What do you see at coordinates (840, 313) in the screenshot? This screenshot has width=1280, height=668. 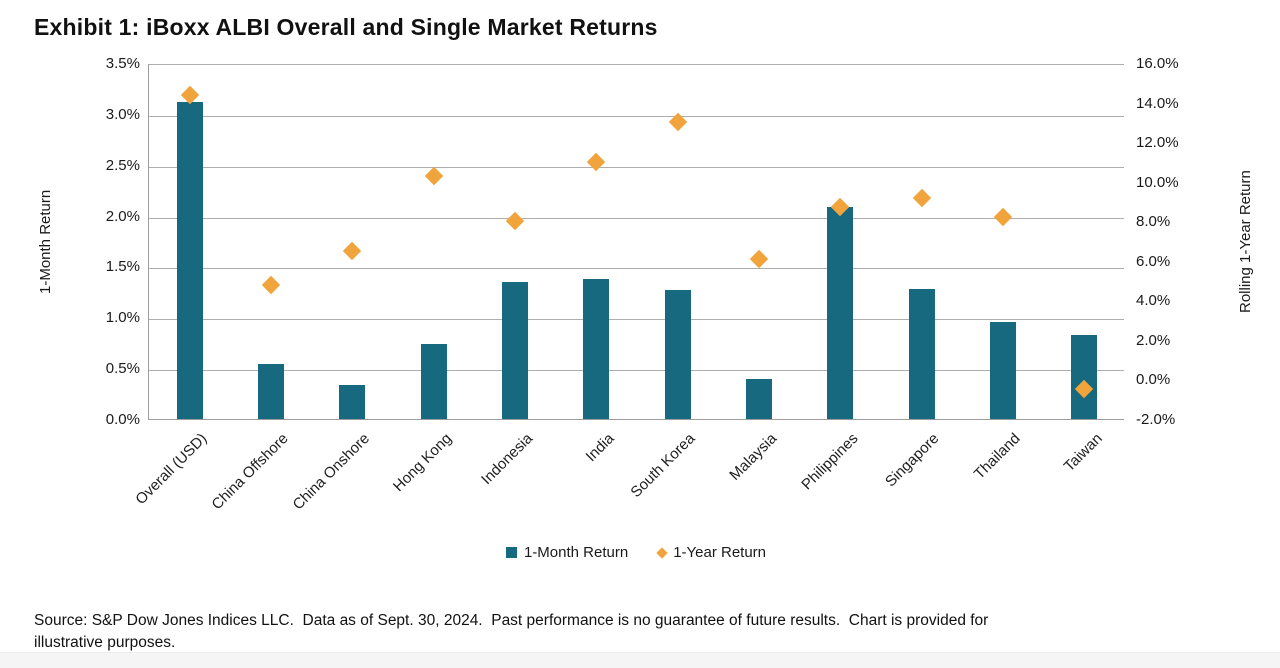 I see `bar-philippines` at bounding box center [840, 313].